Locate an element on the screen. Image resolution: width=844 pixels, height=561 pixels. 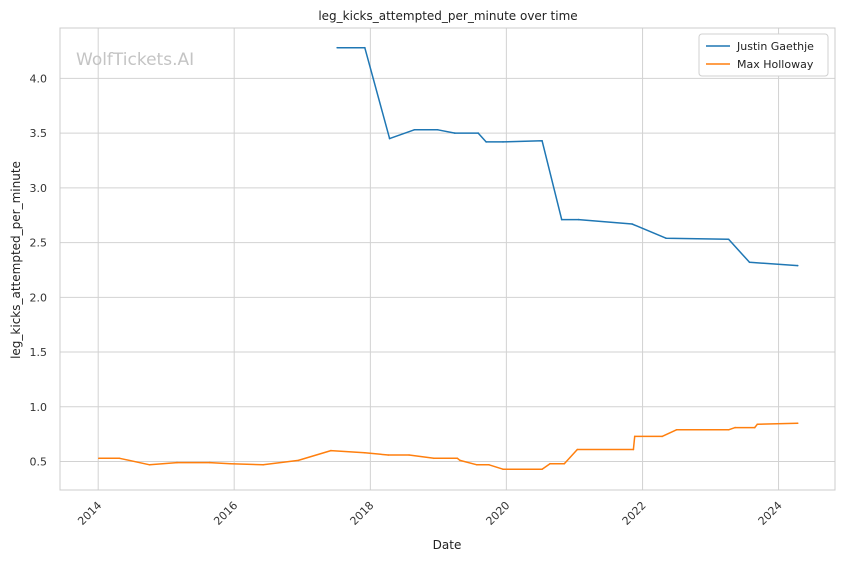
legend-box is located at coordinates (763, 55).